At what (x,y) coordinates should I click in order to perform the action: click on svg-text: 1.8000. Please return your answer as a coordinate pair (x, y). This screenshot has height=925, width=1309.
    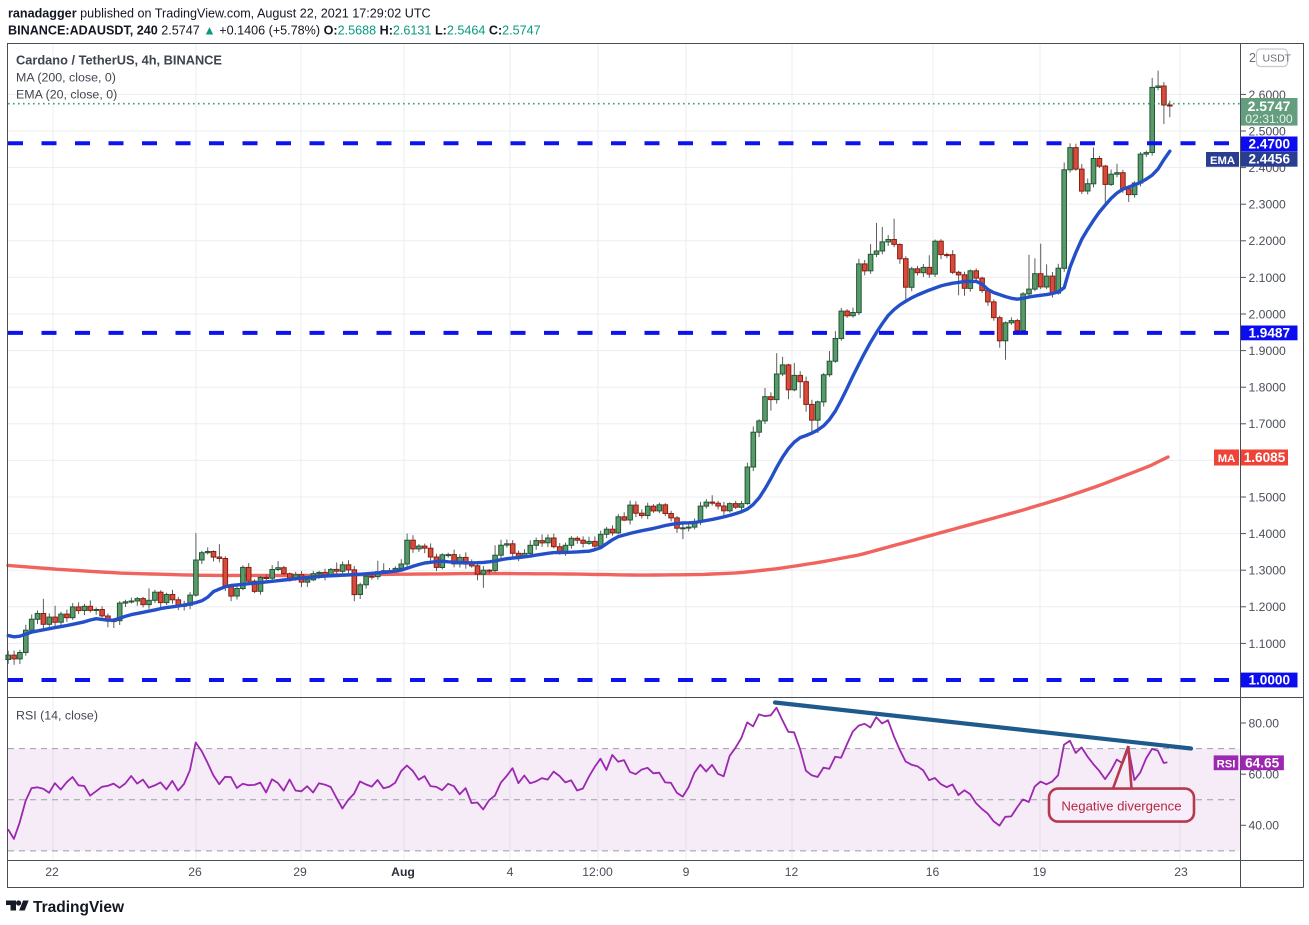
    Looking at the image, I should click on (1267, 388).